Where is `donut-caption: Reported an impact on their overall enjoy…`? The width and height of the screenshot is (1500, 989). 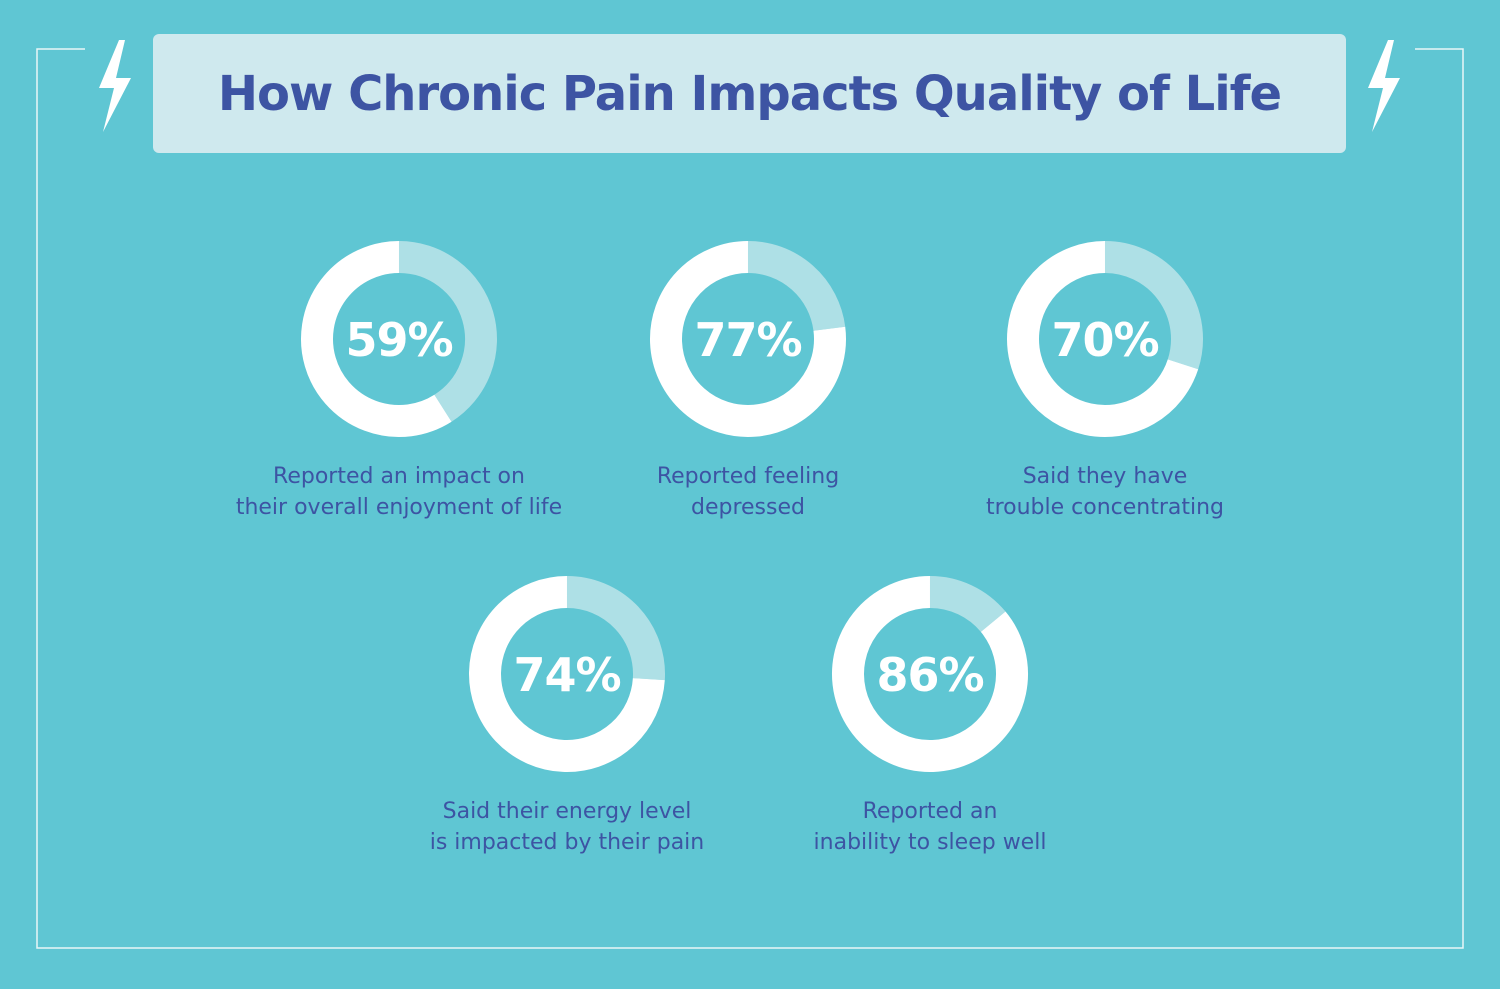
donut-caption: Reported an impact on their overall enjoy… is located at coordinates (399, 492).